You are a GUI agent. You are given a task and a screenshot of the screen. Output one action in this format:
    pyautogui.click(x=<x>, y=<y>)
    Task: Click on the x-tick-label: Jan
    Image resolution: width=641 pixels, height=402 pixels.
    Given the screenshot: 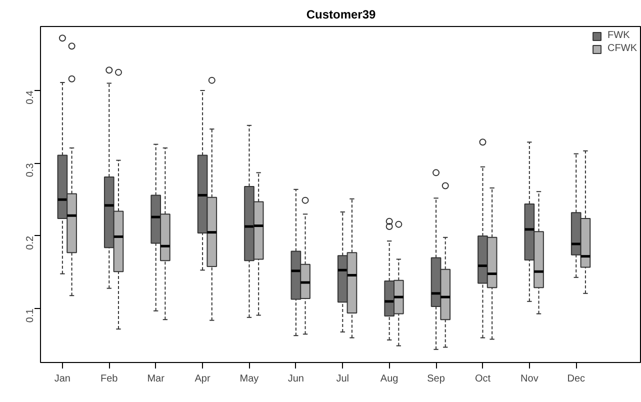 What is the action you would take?
    pyautogui.click(x=62, y=379)
    